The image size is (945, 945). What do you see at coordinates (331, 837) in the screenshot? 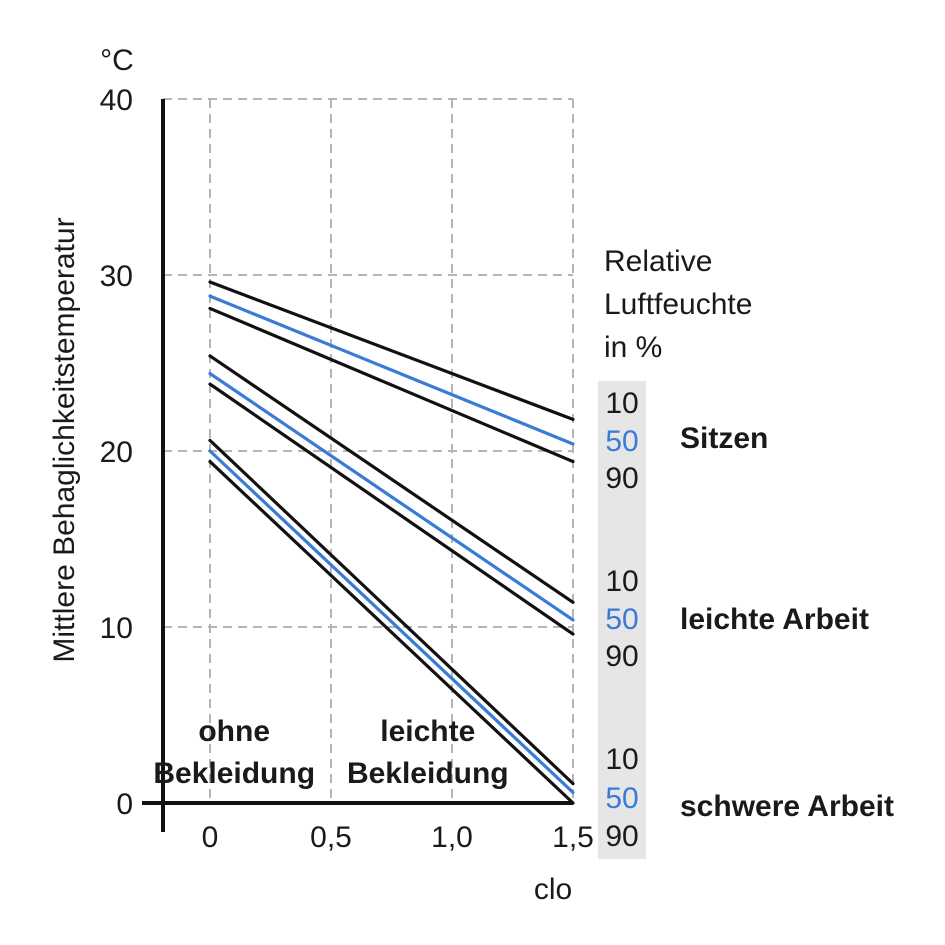
I see `x-tick-label: 0,5` at bounding box center [331, 837].